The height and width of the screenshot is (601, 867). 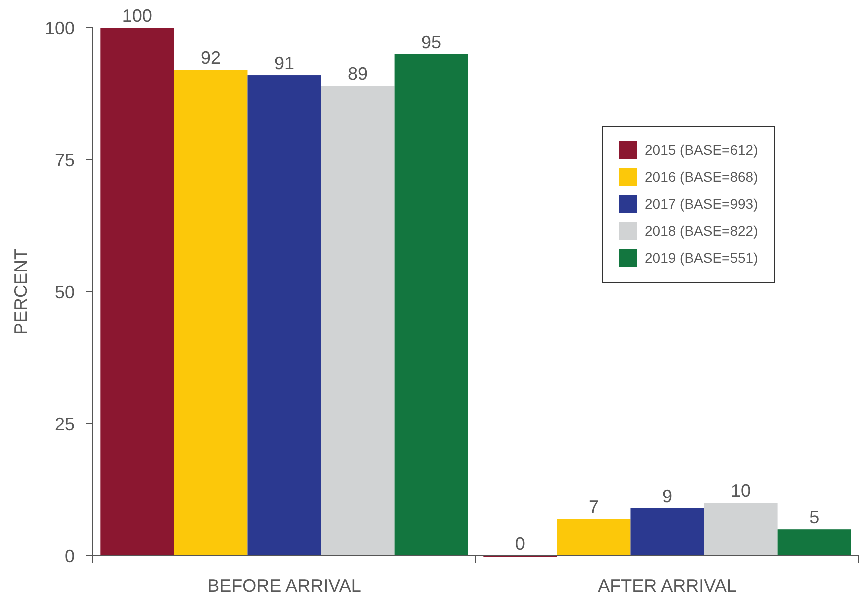 I want to click on data-label: 100, so click(x=137, y=16).